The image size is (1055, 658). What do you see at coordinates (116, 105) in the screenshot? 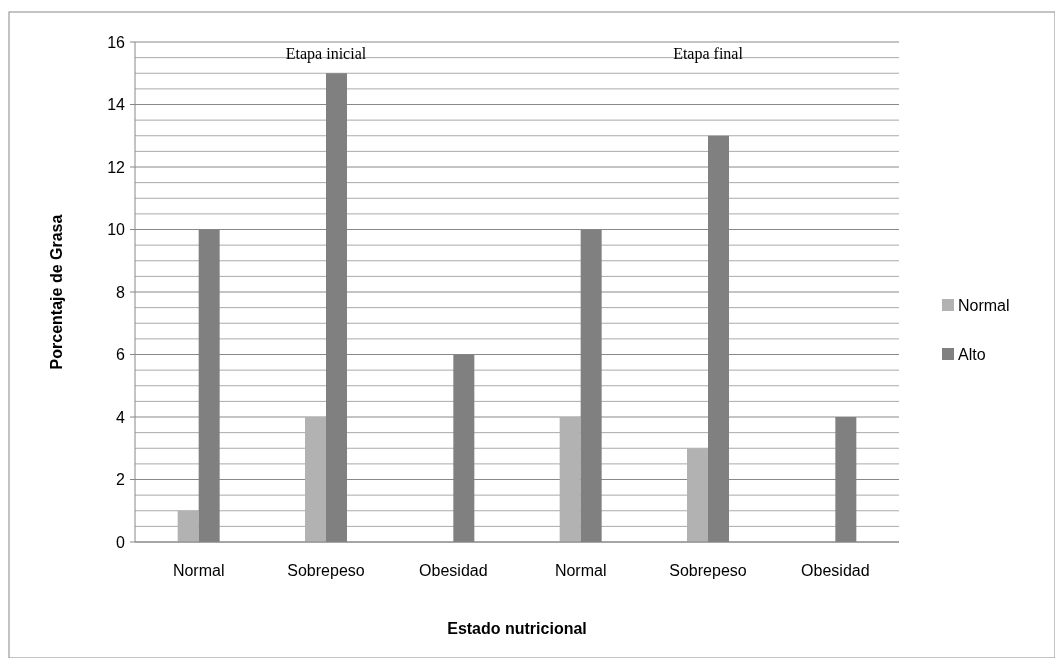
I see `y-tick-label: 14` at bounding box center [116, 105].